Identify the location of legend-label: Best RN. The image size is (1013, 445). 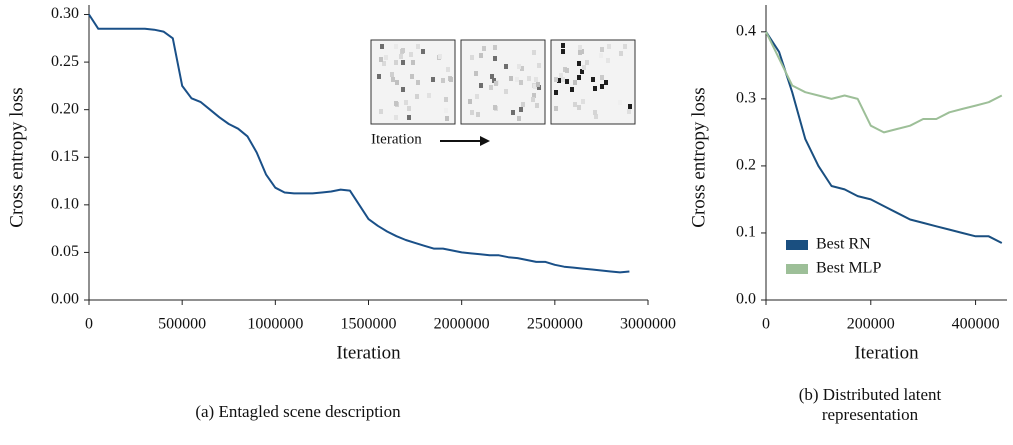
(843, 244).